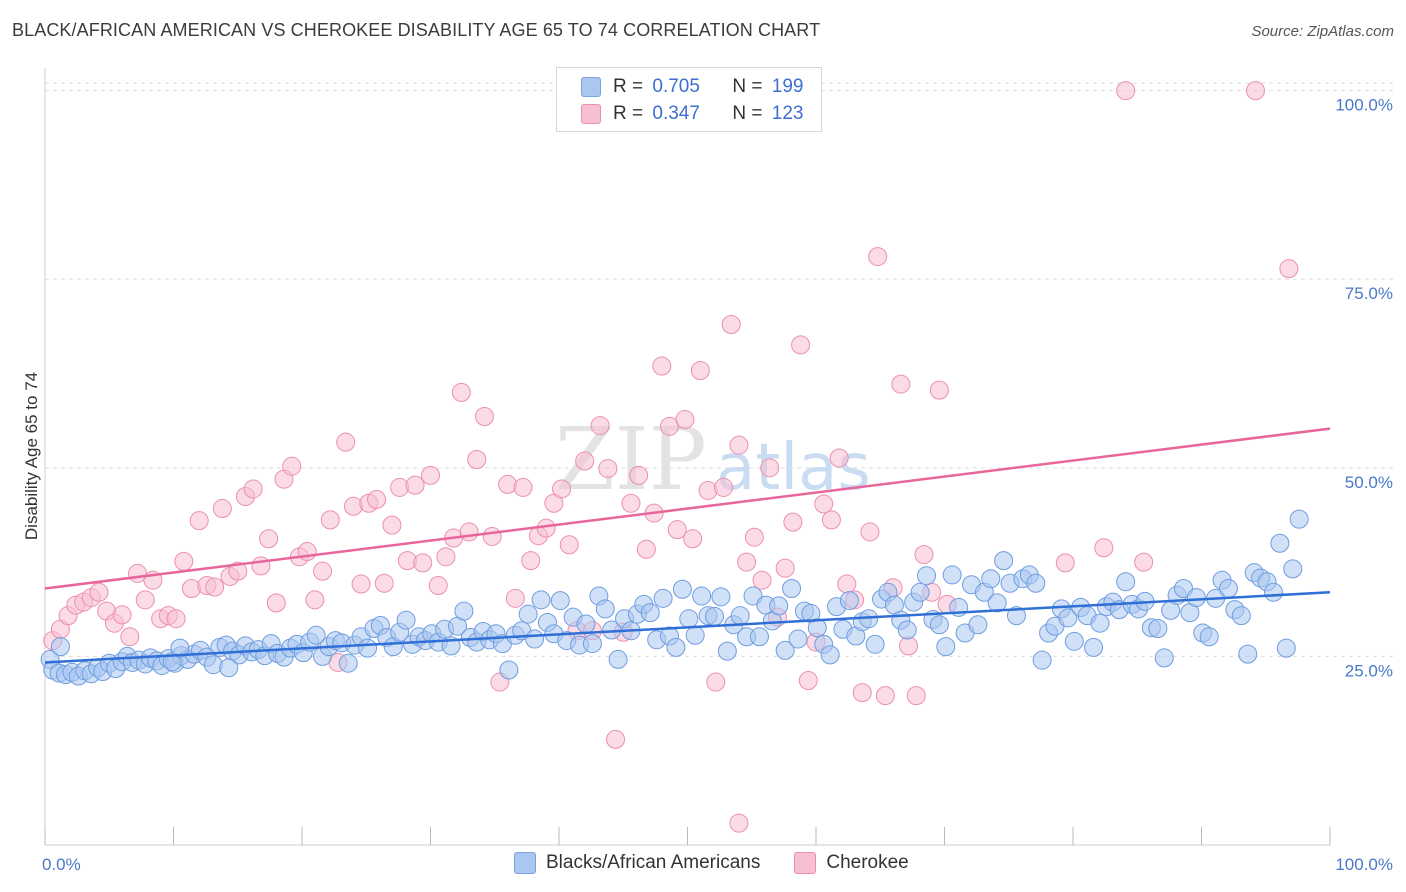 The image size is (1406, 892). Describe the element at coordinates (637, 863) in the screenshot. I see `legend-item-blacks: Blacks/African Americans` at that location.